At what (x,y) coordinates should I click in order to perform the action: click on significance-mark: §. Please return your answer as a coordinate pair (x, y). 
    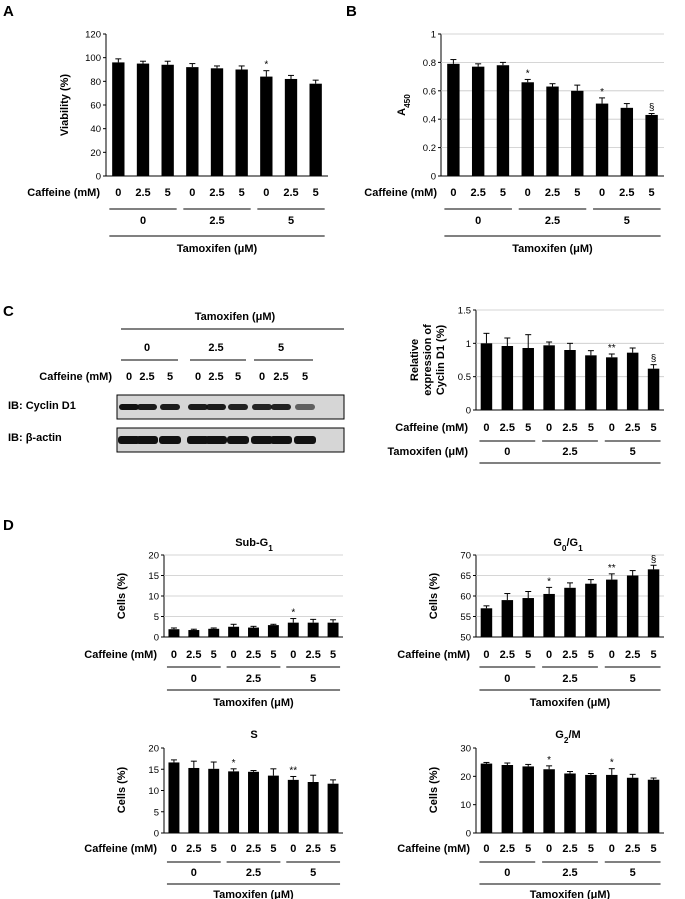
    Looking at the image, I should click on (654, 359).